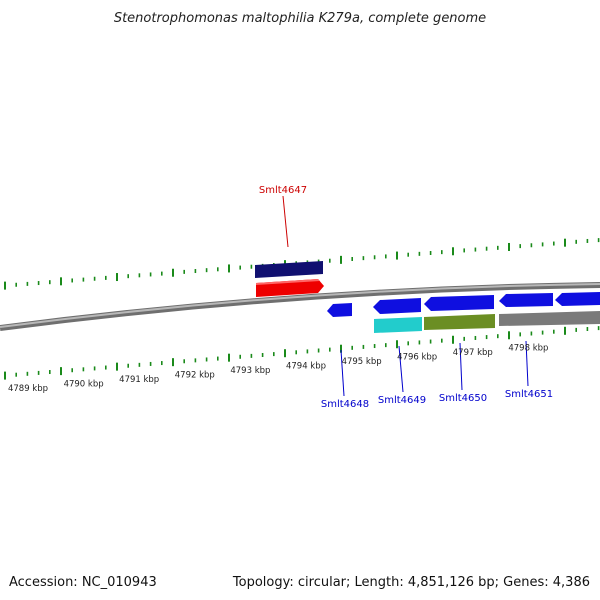 The width and height of the screenshot is (600, 600). What do you see at coordinates (289, 269) in the screenshot?
I see `gene-arrow-smlt4647` at bounding box center [289, 269].